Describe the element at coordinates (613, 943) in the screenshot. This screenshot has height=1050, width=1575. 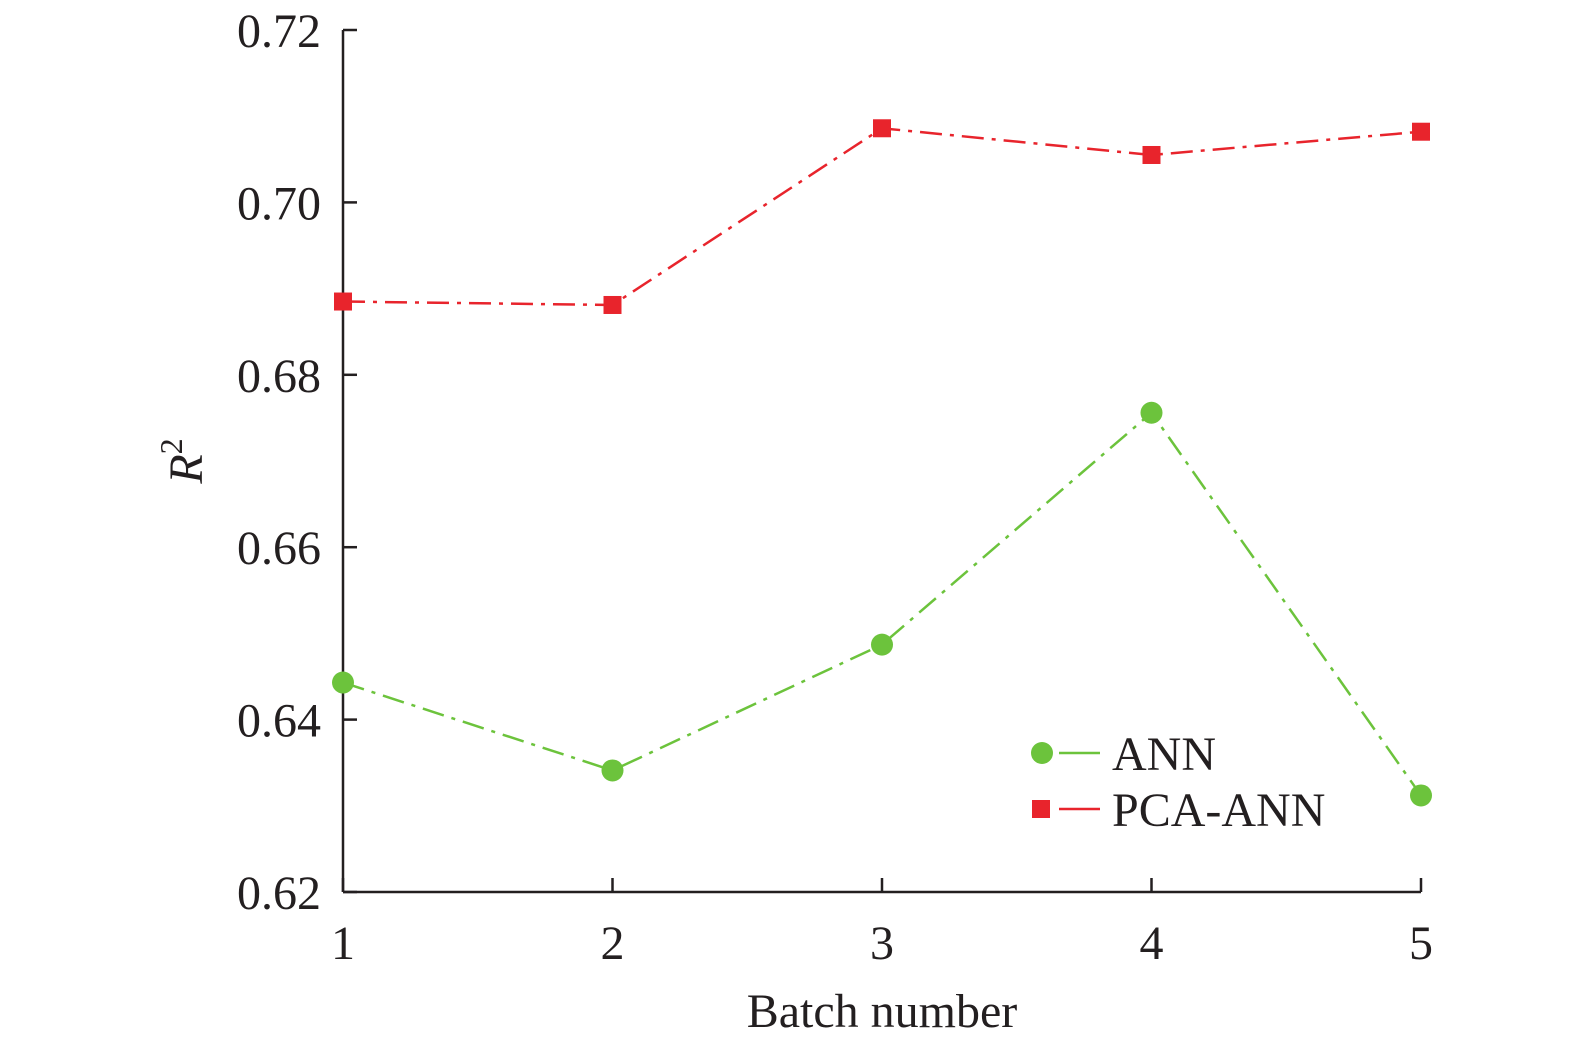
I see `x-tick-label: 2` at that location.